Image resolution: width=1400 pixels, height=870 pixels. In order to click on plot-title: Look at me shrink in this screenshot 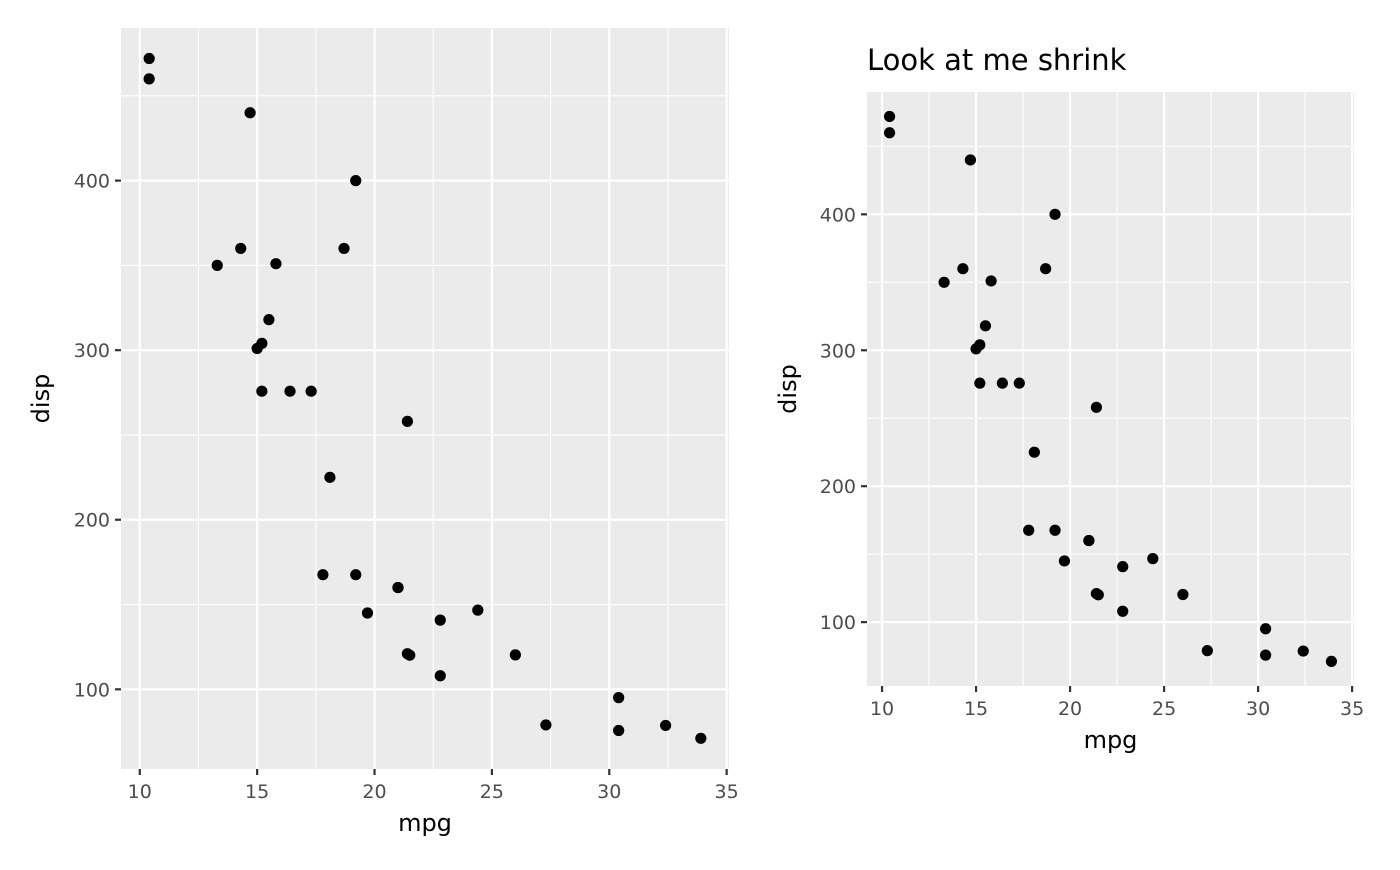, I will do `click(997, 60)`.